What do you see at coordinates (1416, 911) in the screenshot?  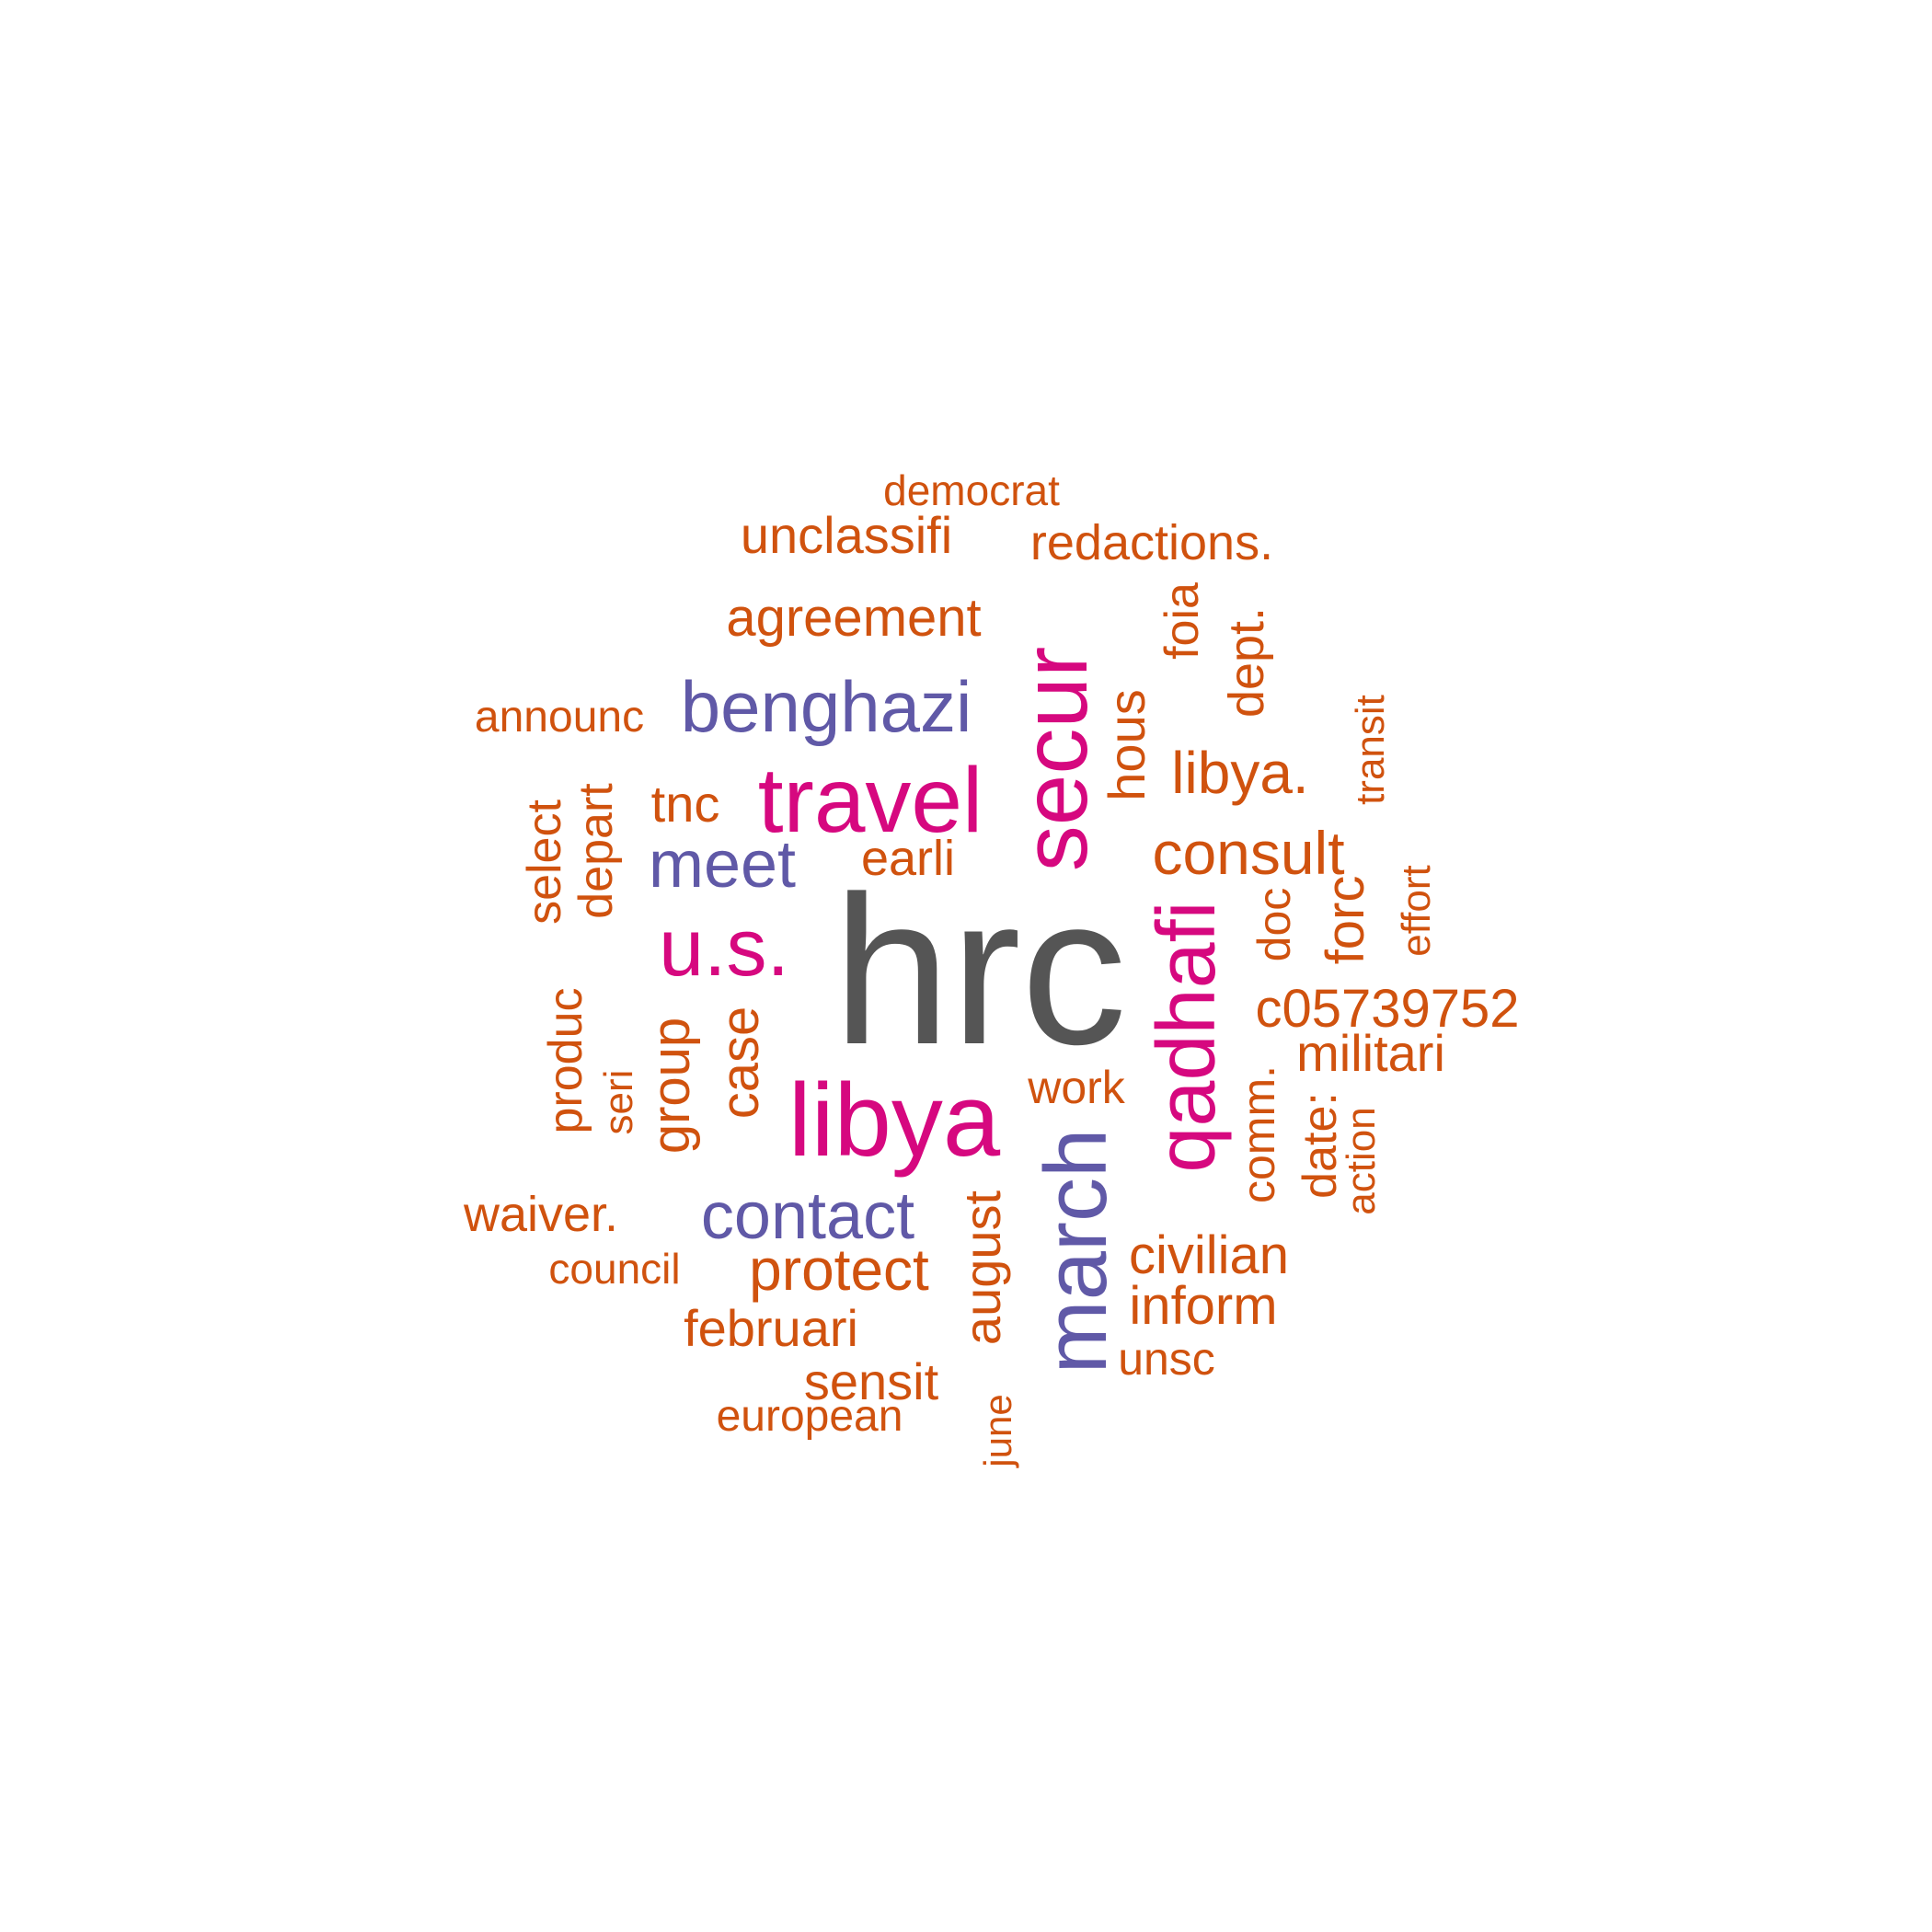 I see `word-effort: effort` at bounding box center [1416, 911].